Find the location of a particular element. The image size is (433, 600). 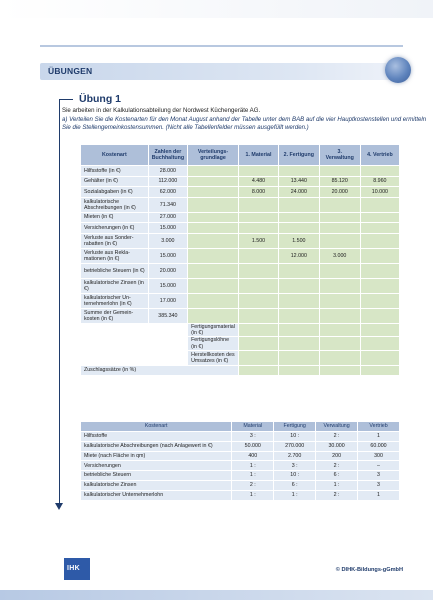

bab-cell-material: 8.000 is located at coordinates (258, 192).